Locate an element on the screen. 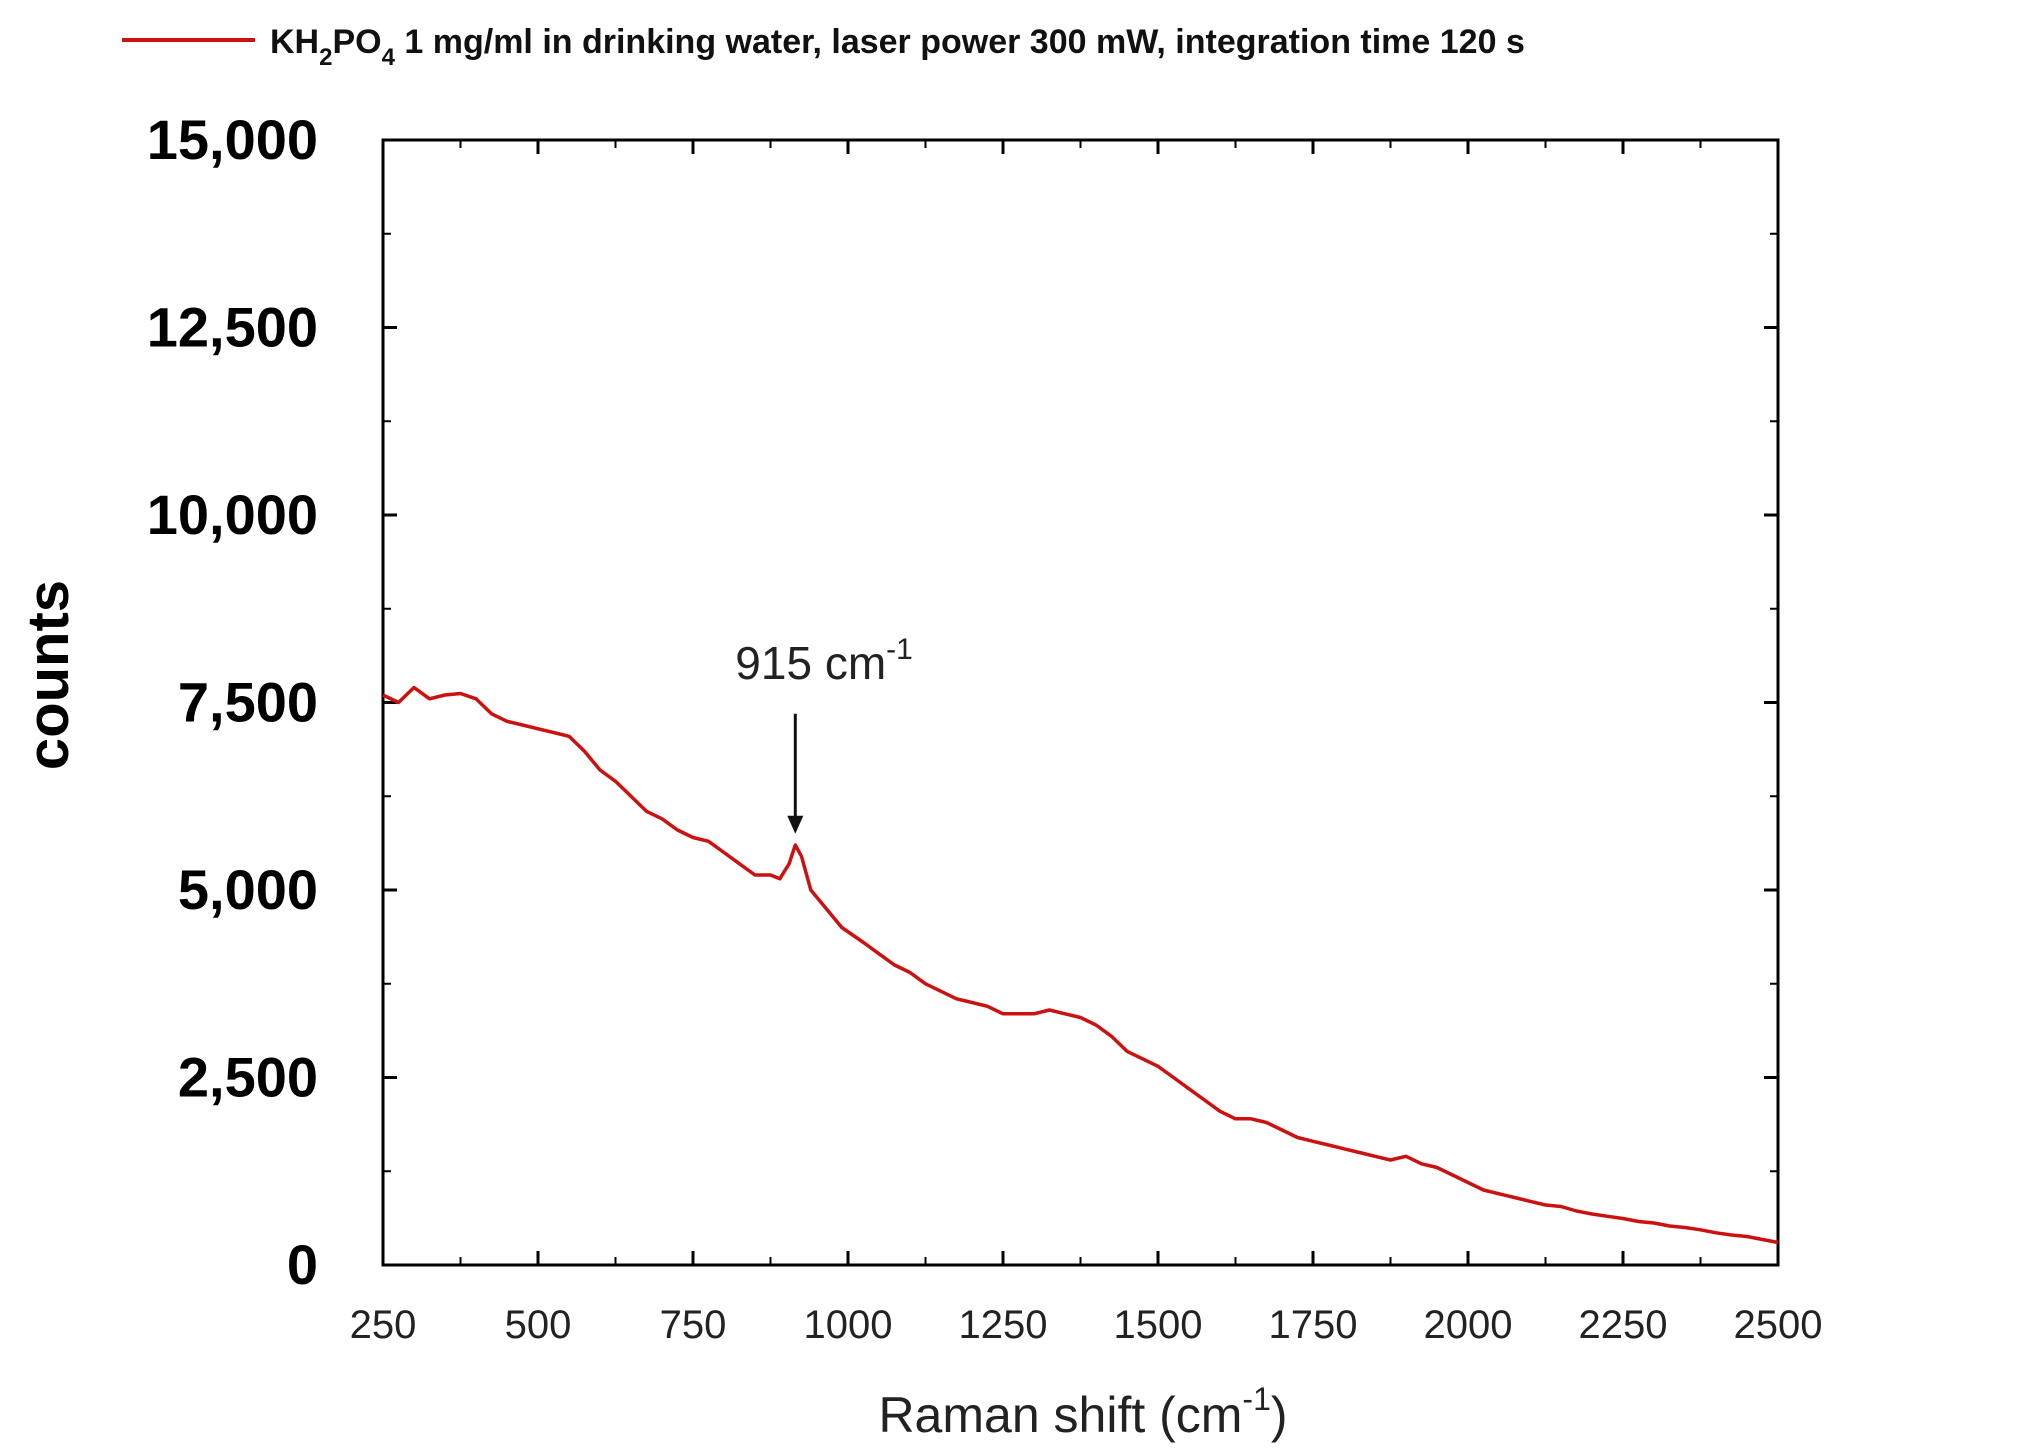 This screenshot has width=2041, height=1455. x-tick-label: 1750 is located at coordinates (1313, 1325).